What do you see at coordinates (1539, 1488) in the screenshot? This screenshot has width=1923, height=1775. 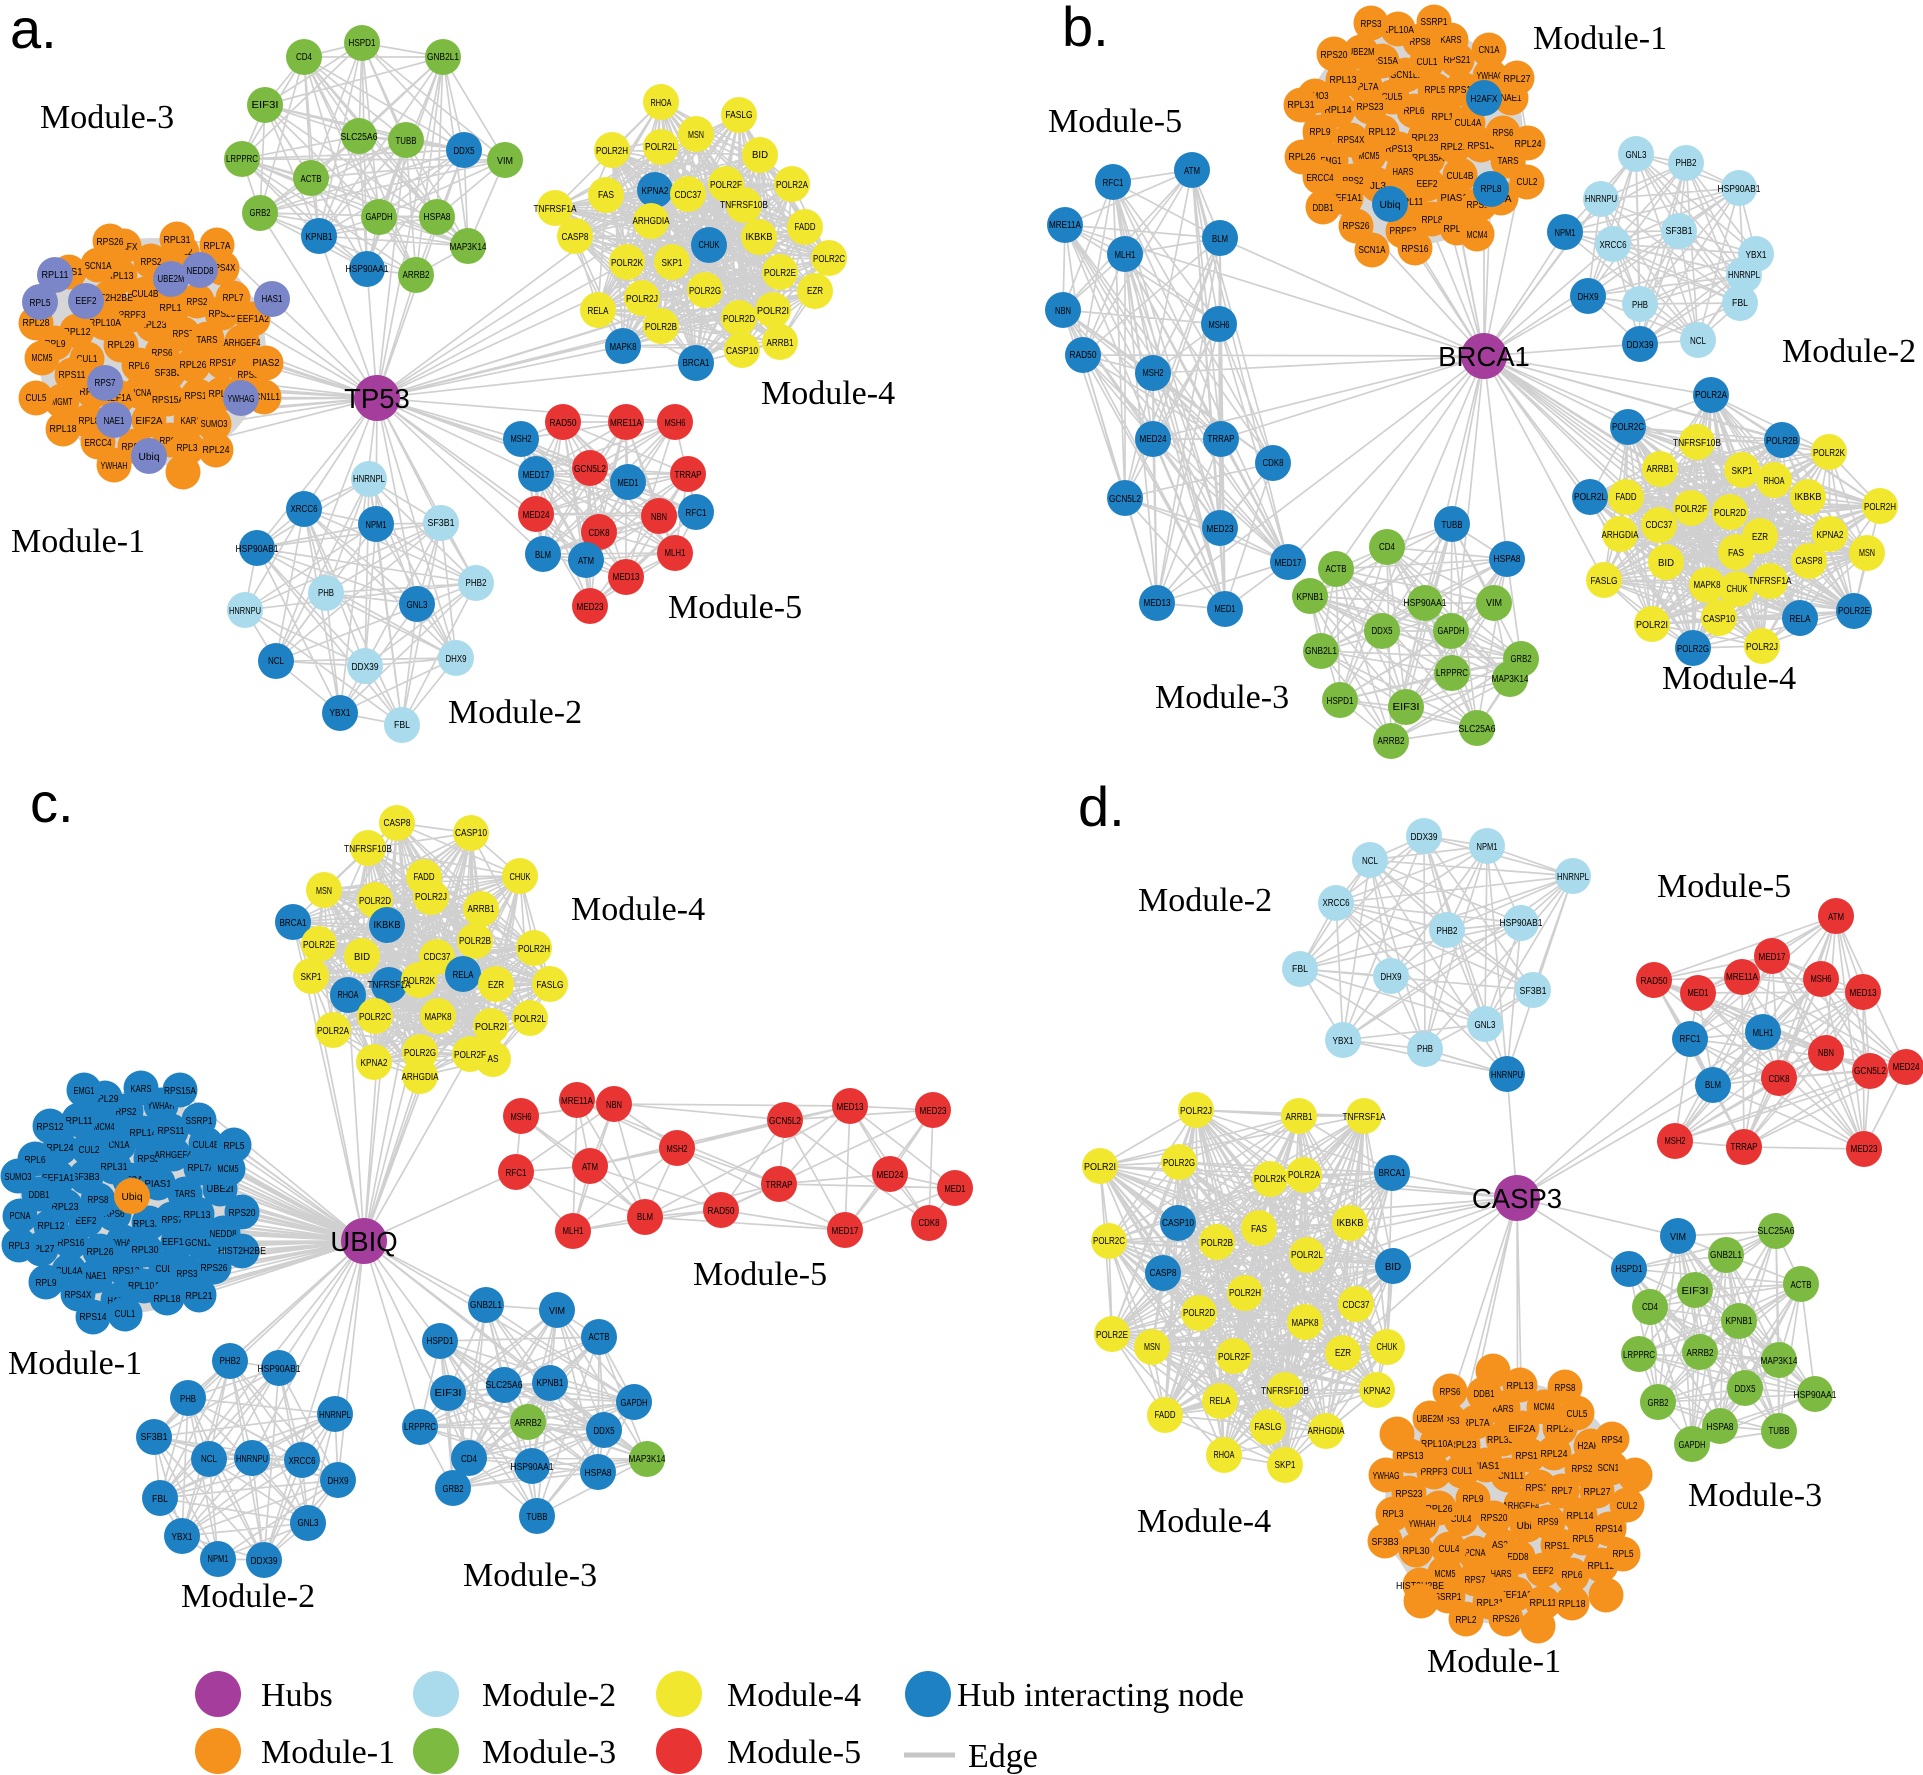 I see `svg-text: RPS12` at bounding box center [1539, 1488].